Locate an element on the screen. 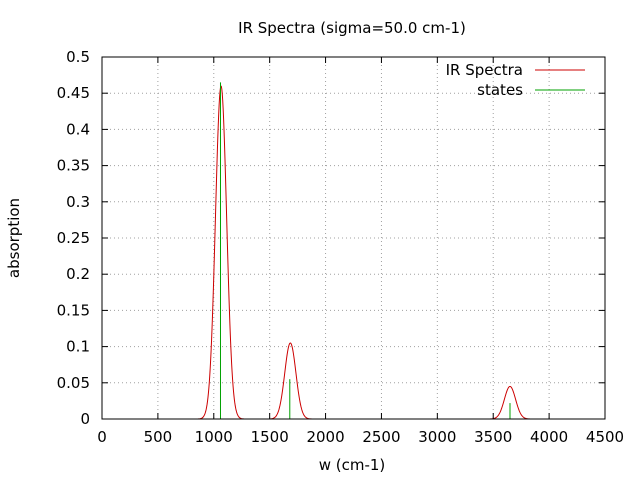  legend: IR Spectra states is located at coordinates (515, 80).